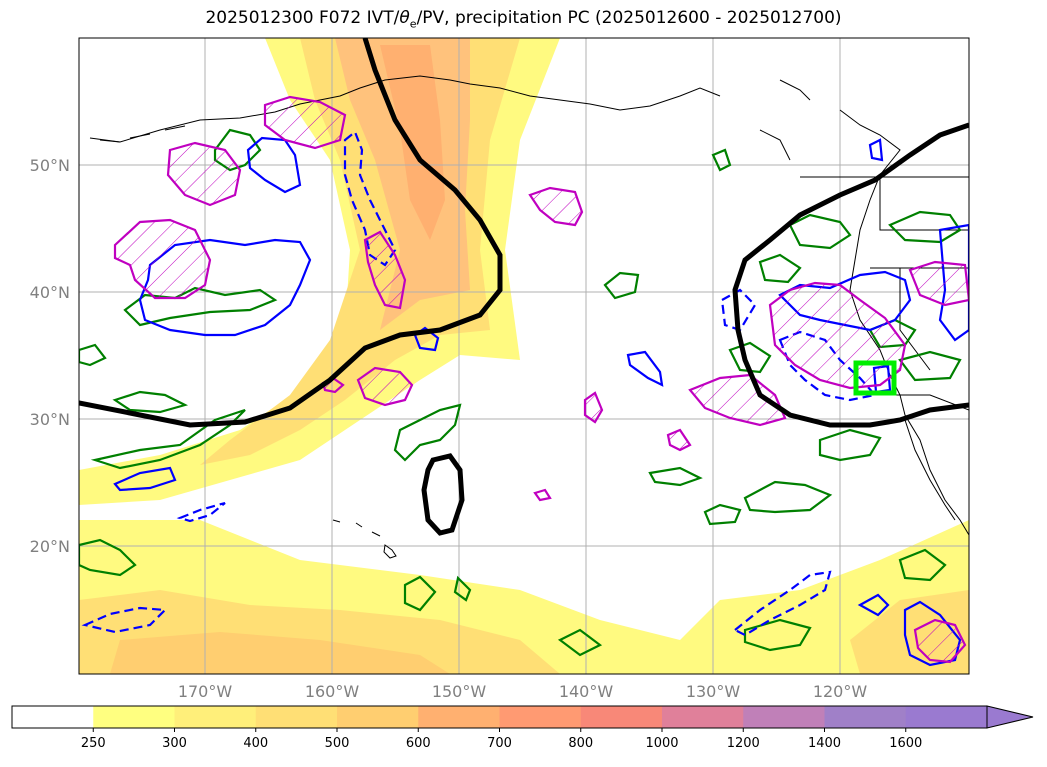 This screenshot has width=1047, height=767. Describe the element at coordinates (645, 368) in the screenshot. I see `pv-contour-mid` at that location.